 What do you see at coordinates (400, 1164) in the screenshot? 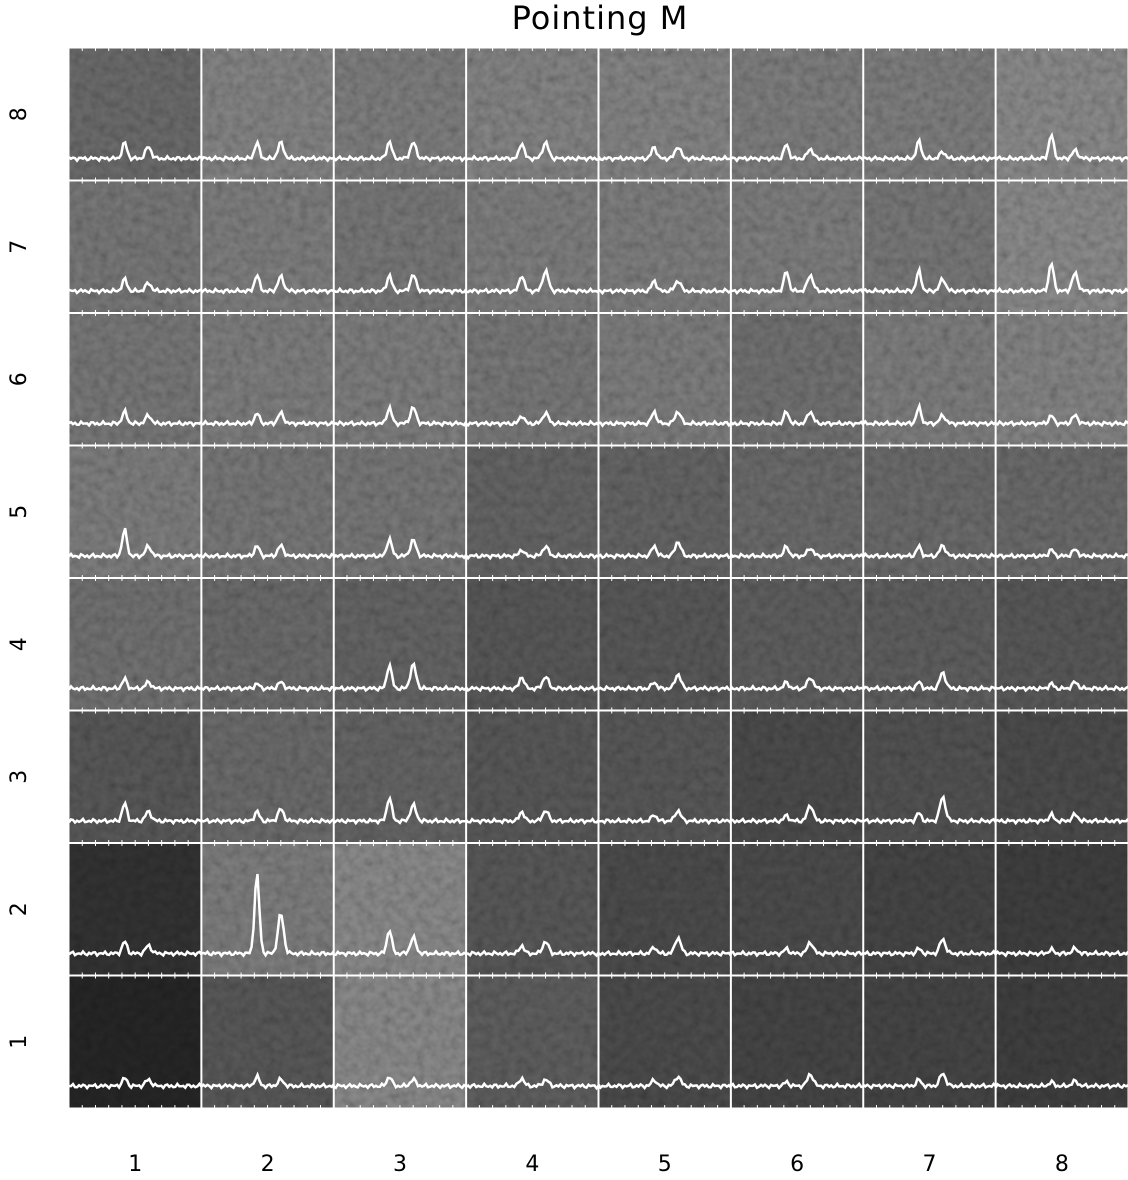
I see `column-label: 3` at bounding box center [400, 1164].